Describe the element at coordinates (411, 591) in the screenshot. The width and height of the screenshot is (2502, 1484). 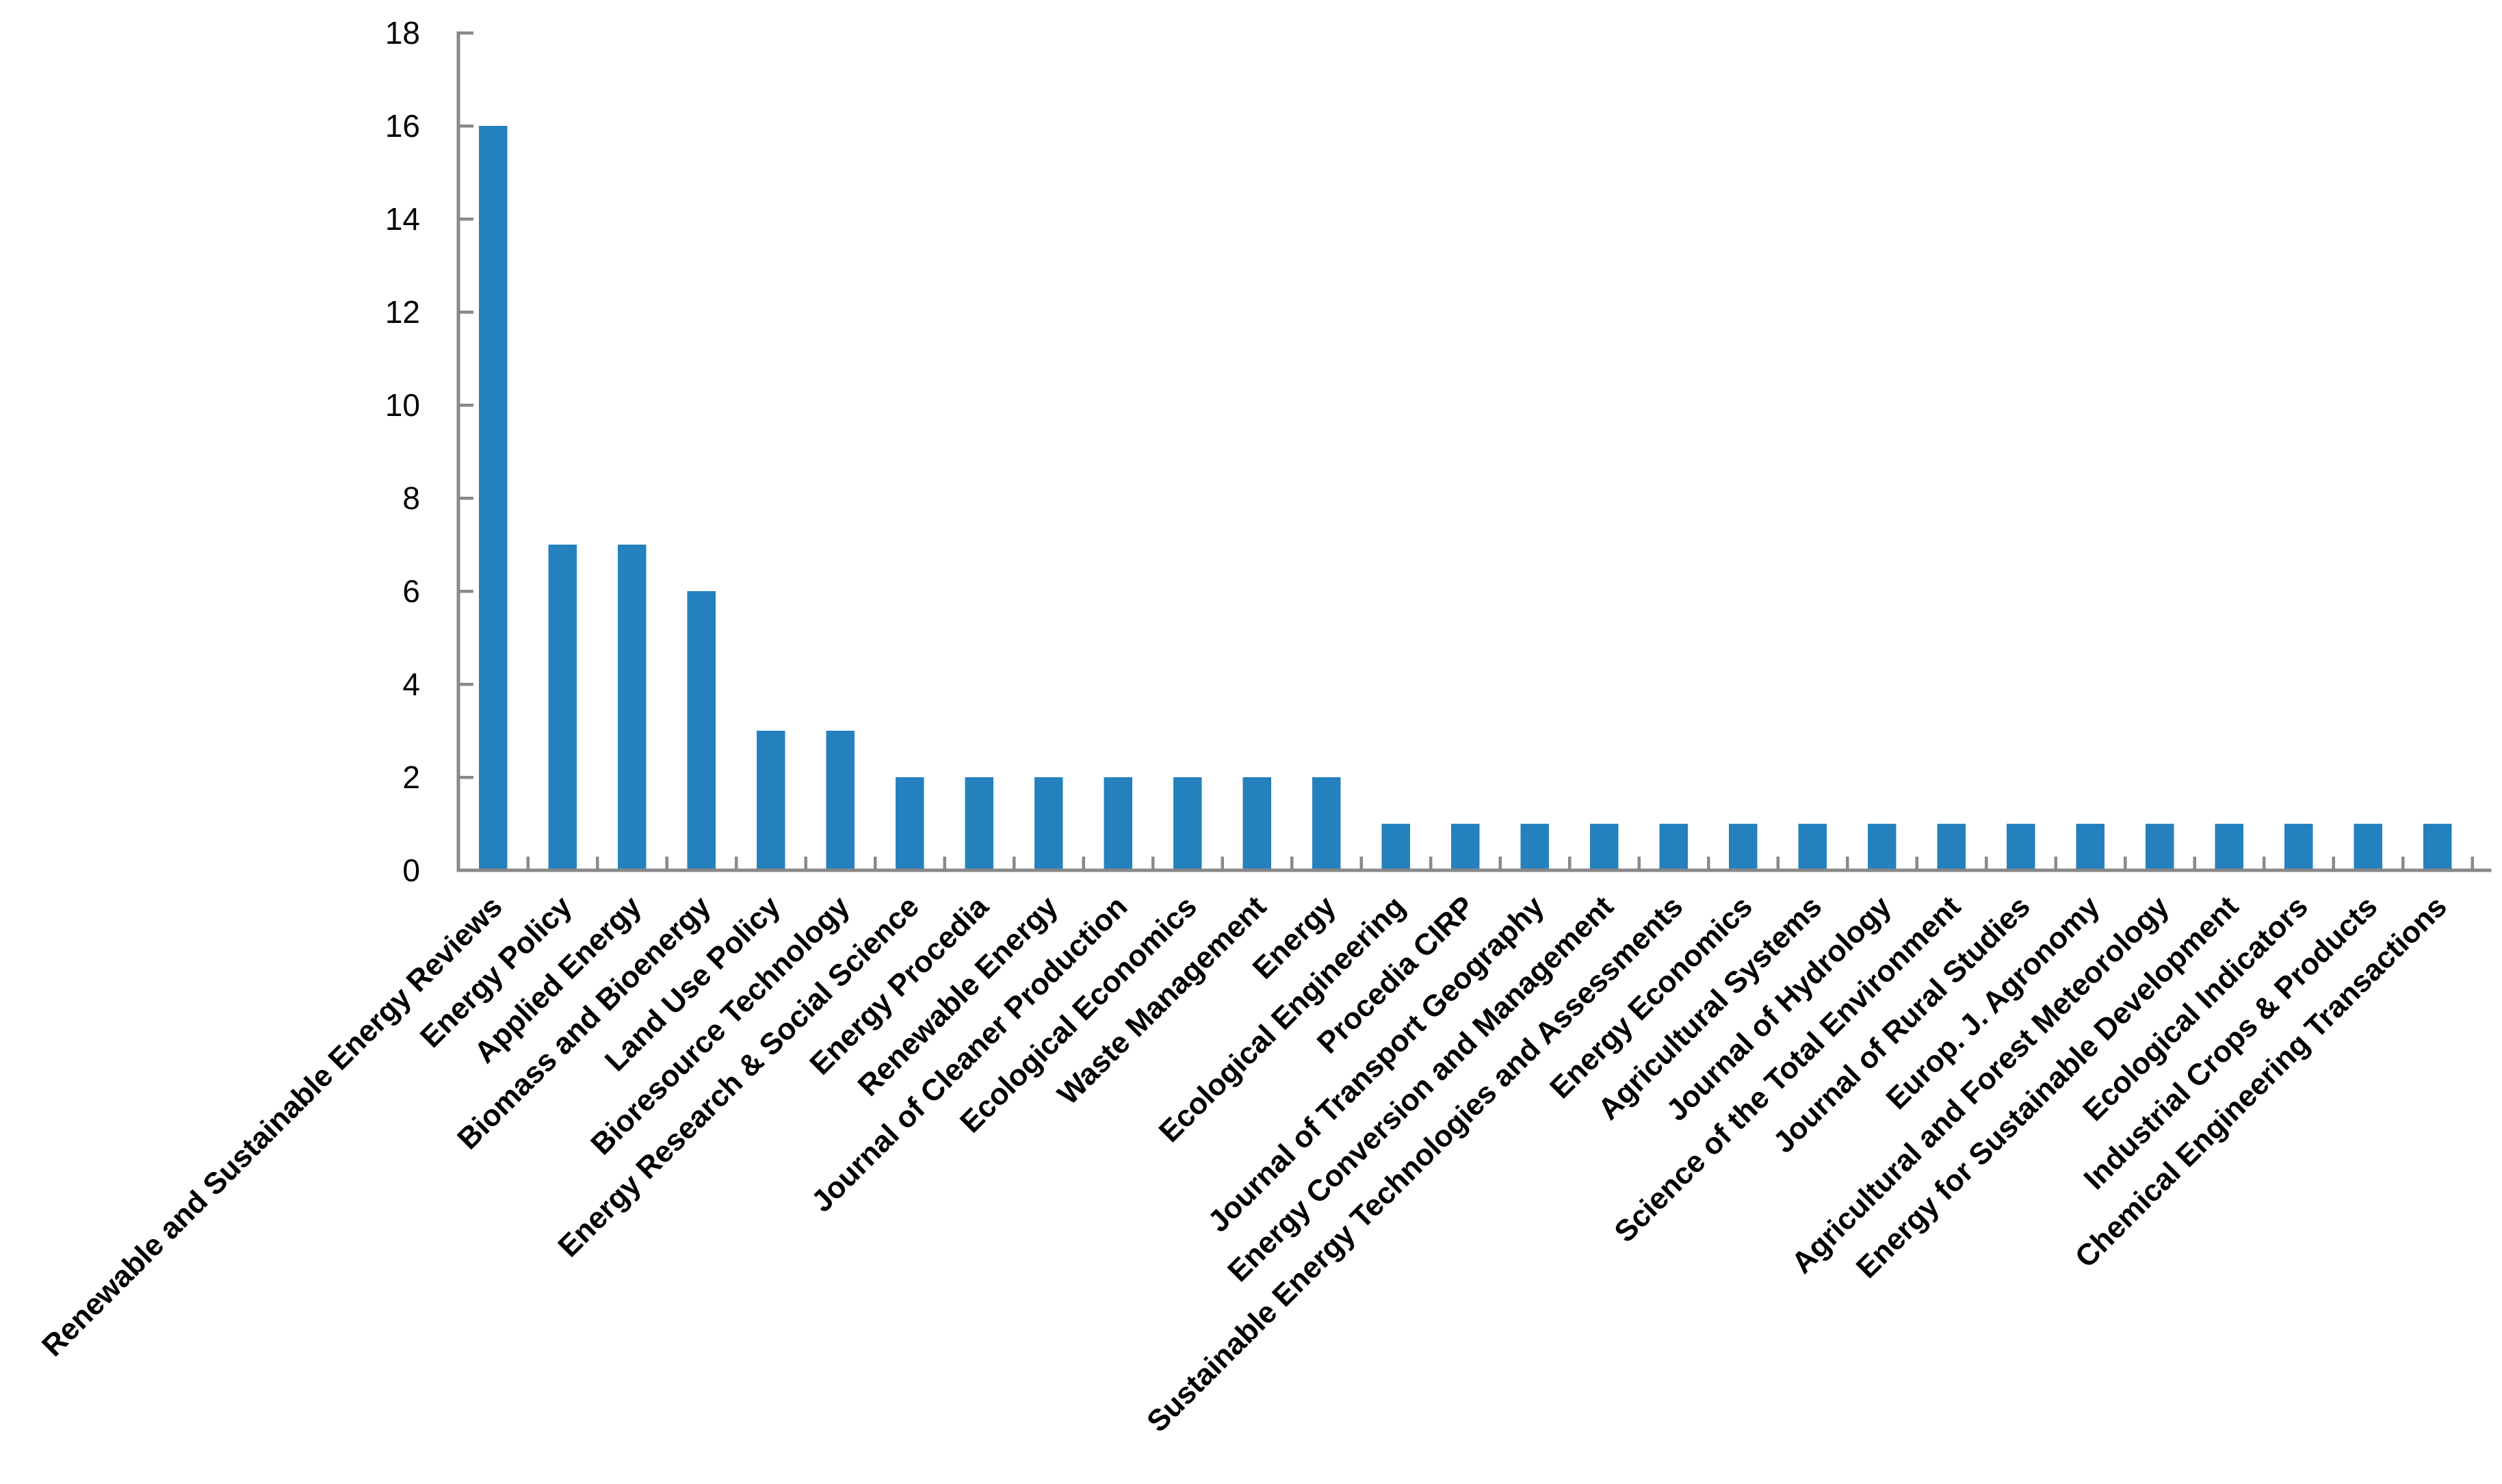
I see `y-tick-label: 6` at that location.